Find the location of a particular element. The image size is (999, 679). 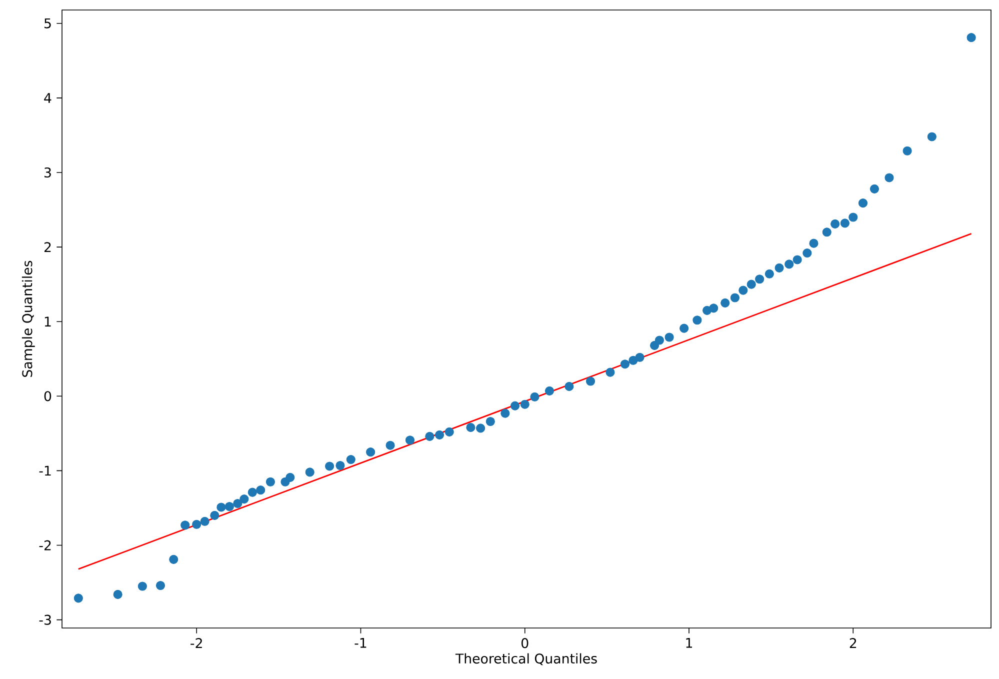

y-tick-label: 4 is located at coordinates (48, 98).